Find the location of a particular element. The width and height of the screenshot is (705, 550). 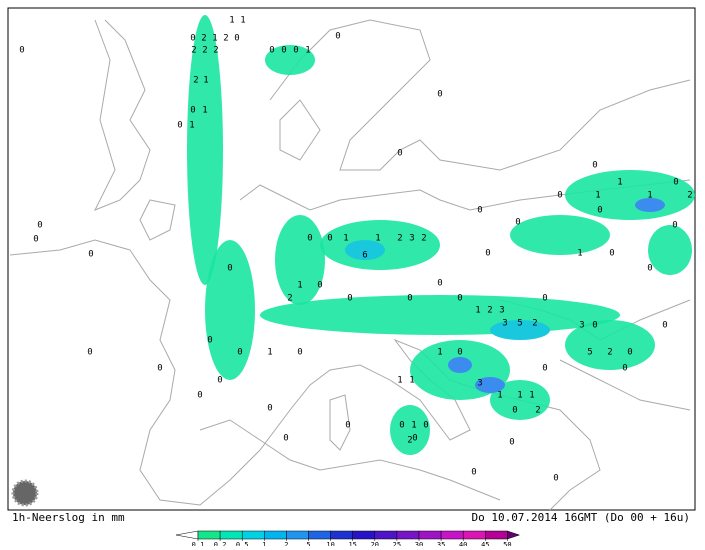

colorbar-label: 2 is located at coordinates (286, 543).